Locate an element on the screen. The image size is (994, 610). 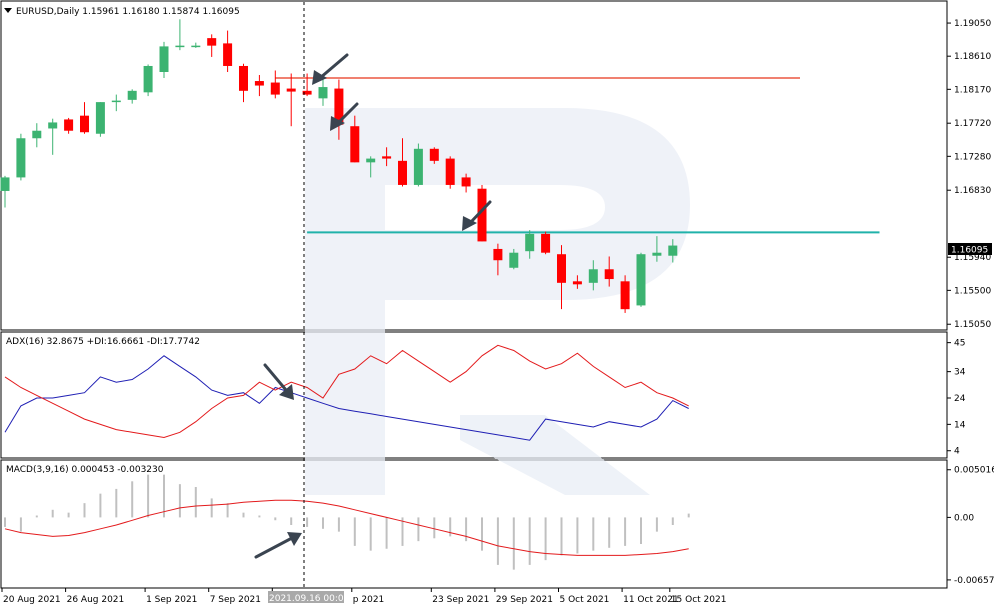
x-tick-label: 26 Aug 2021 is located at coordinates (96, 600).